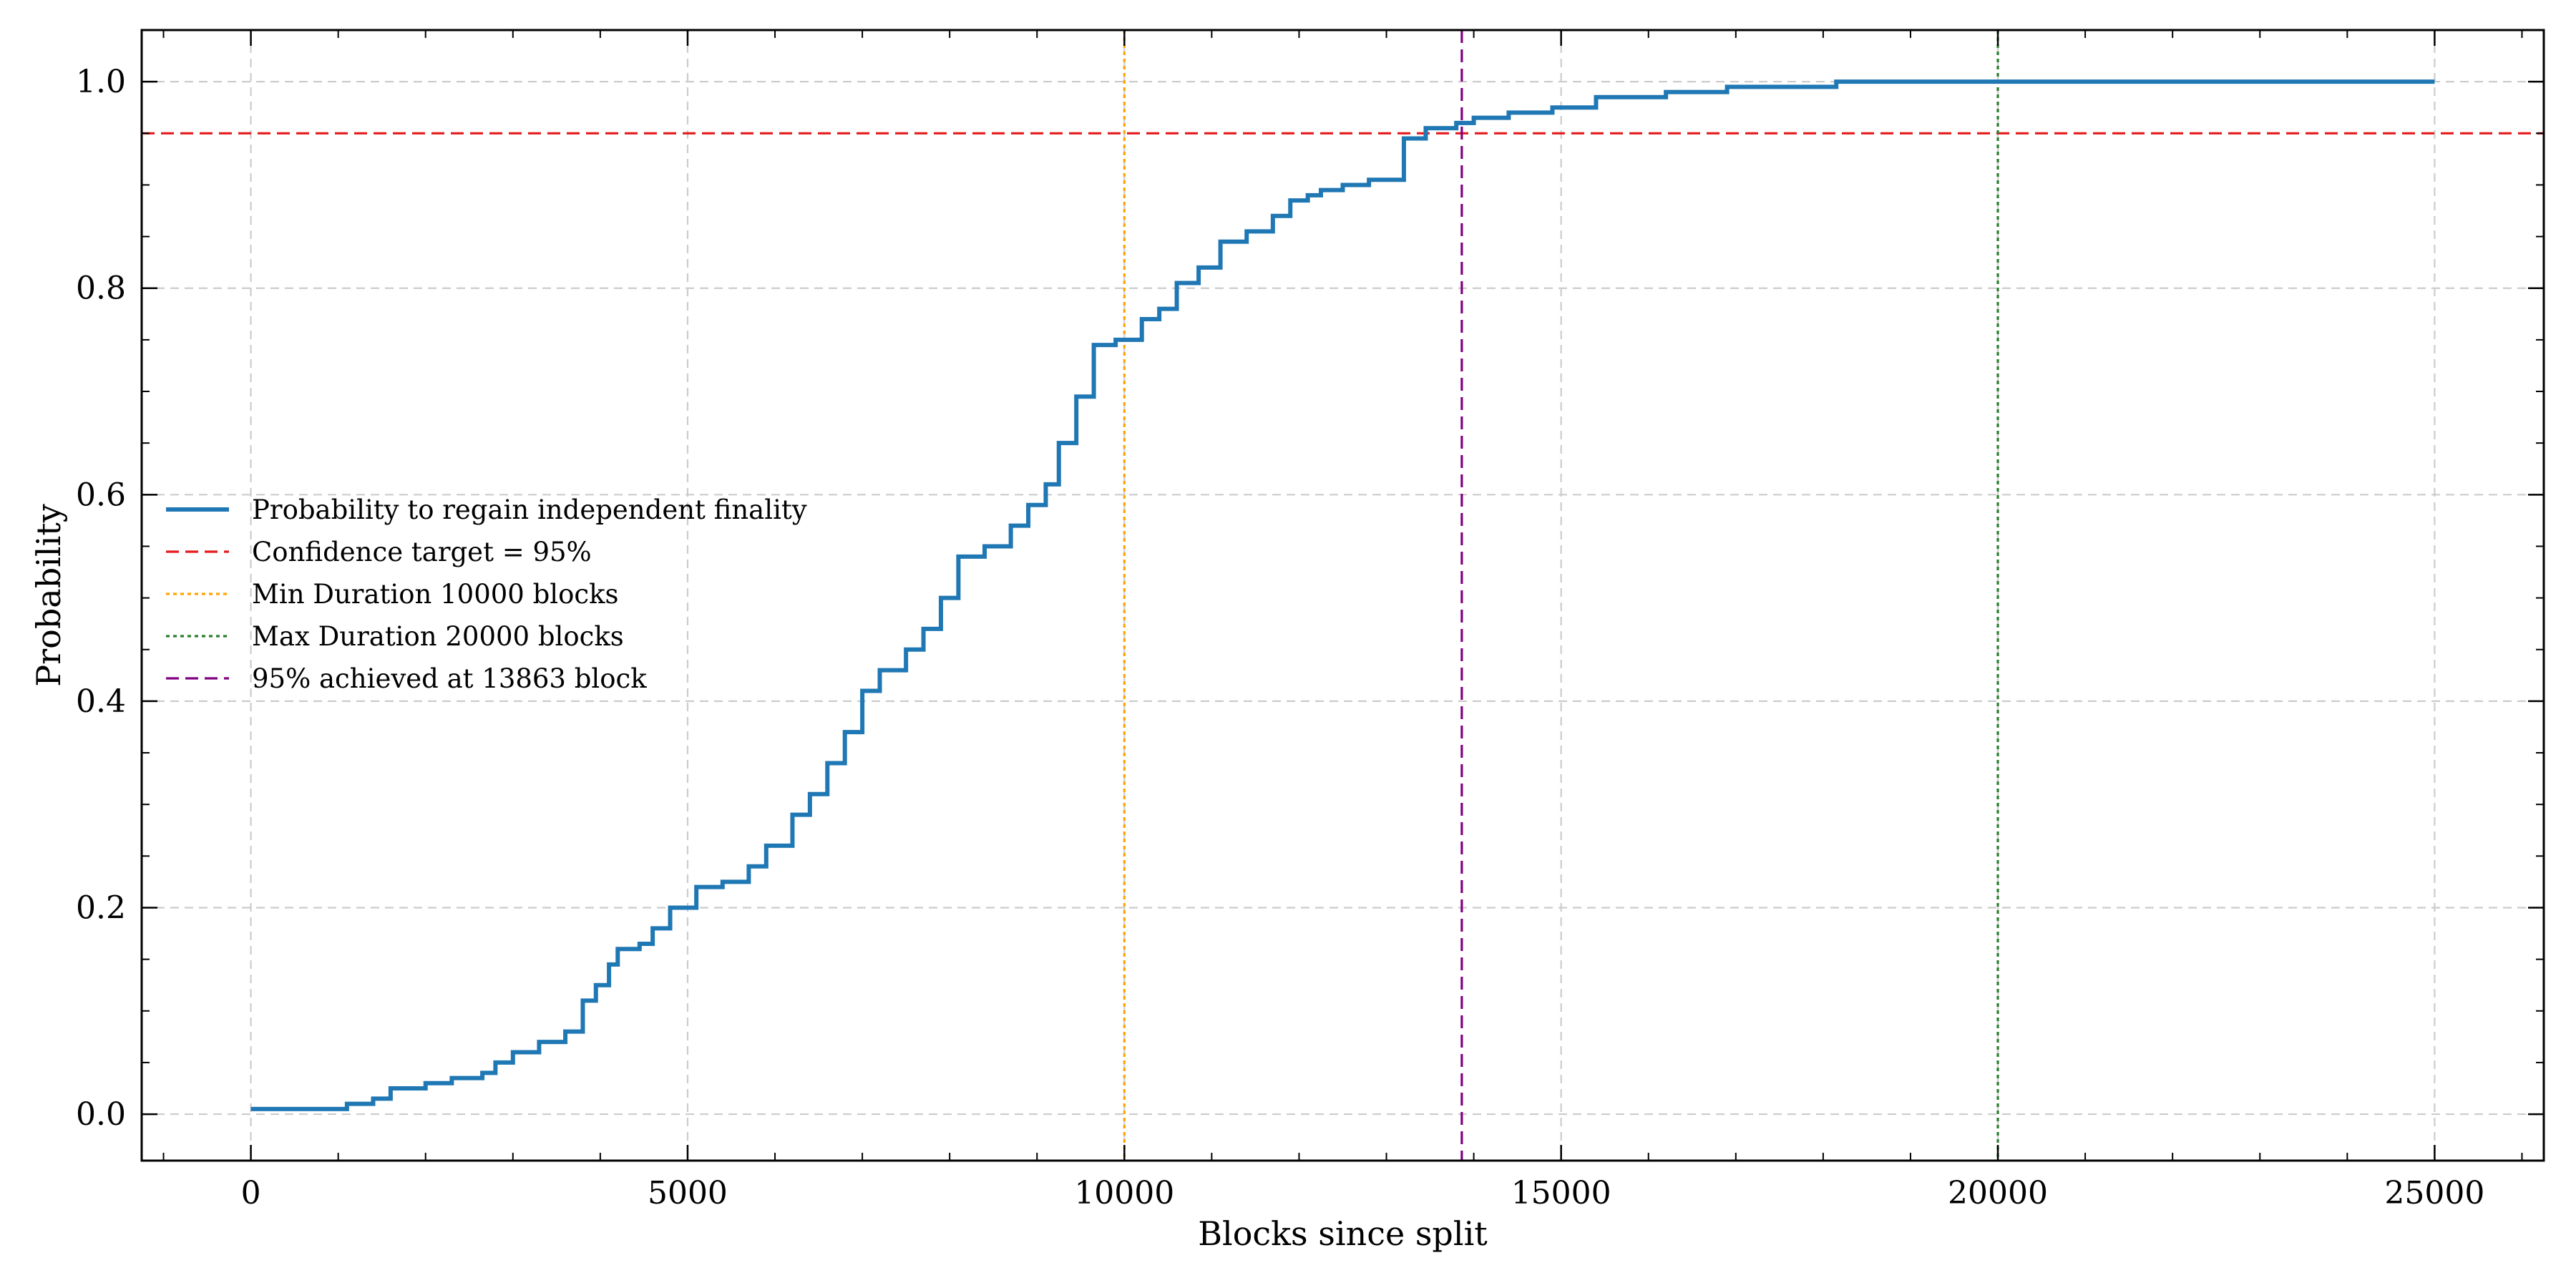  Describe the element at coordinates (101, 288) in the screenshot. I see `y-tick-label: 0.8` at that location.